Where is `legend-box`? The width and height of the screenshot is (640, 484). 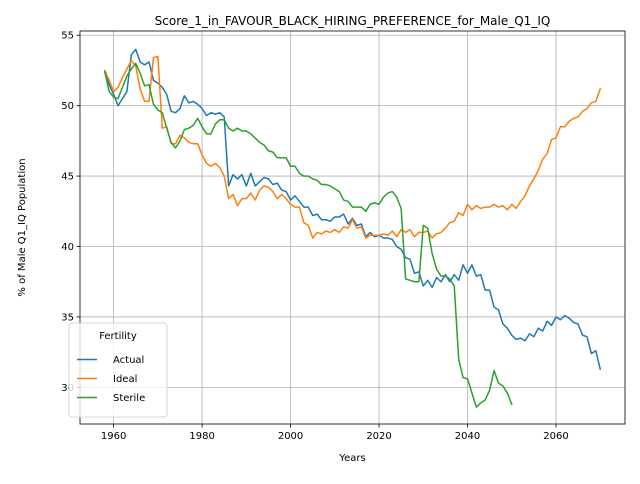 legend-box is located at coordinates (118, 370).